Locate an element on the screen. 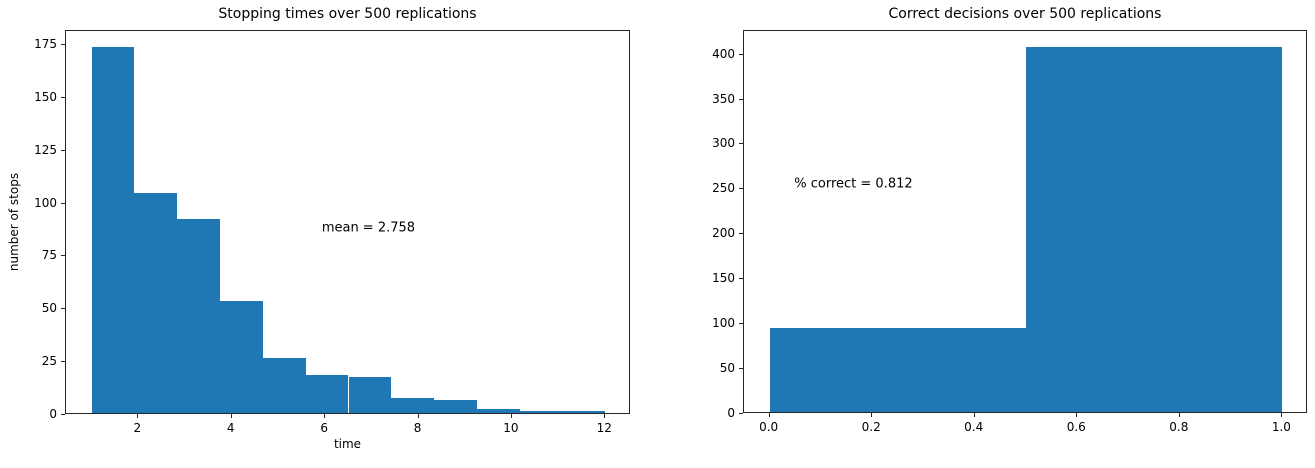 This screenshot has height=468, width=1315. chart-title: Correct decisions over 500 replications is located at coordinates (1025, 14).